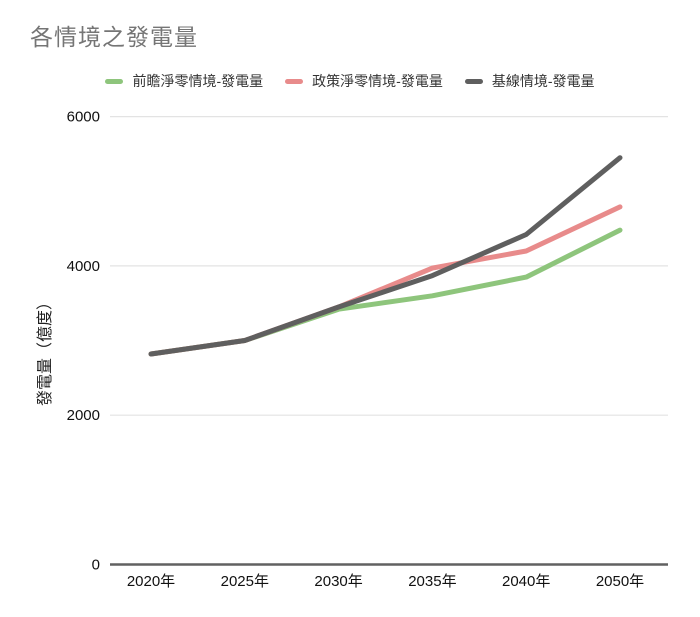 Image resolution: width=700 pixels, height=617 pixels. I want to click on legend-label: 基線情境-發電量, so click(543, 81).